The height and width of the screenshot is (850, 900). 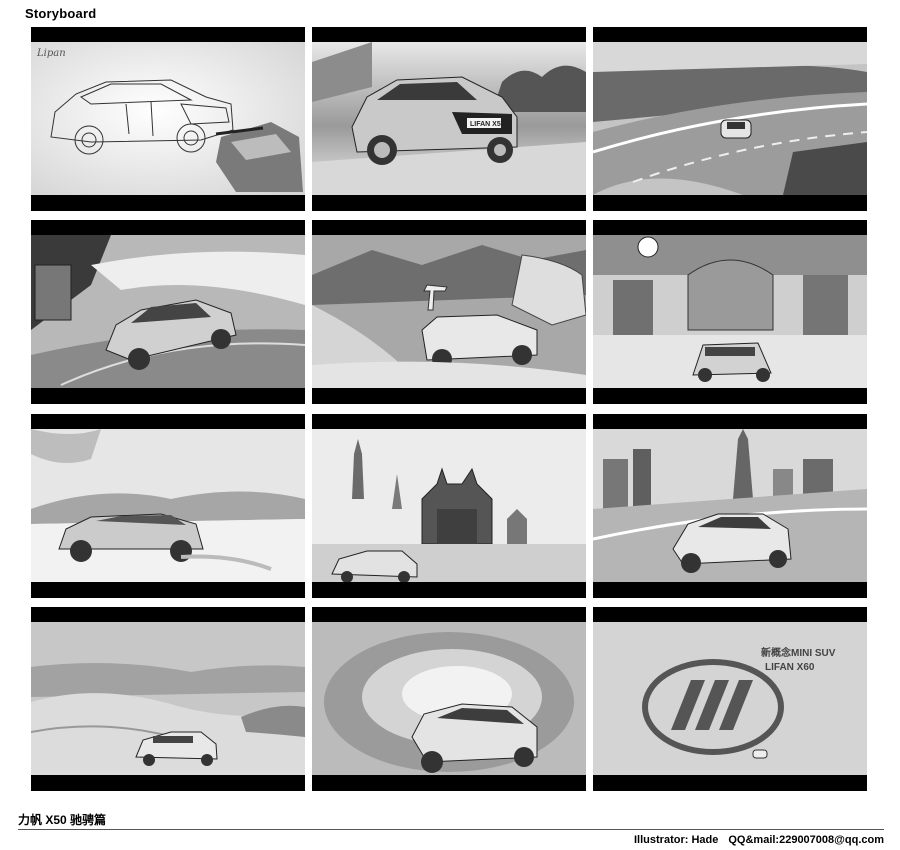 I want to click on panel-5-illustration, so click(x=449, y=311).